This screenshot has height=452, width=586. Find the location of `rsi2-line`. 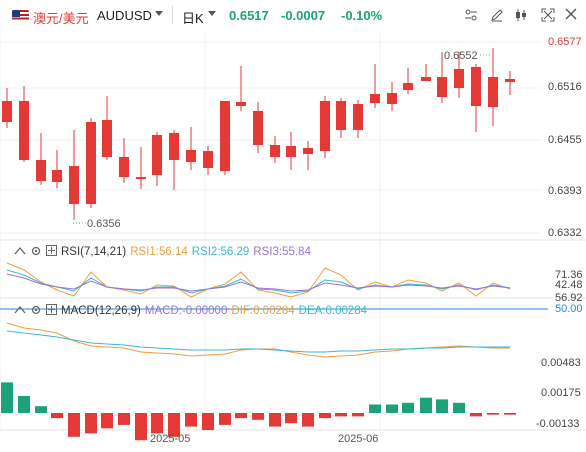

rsi2-line is located at coordinates (258, 281).